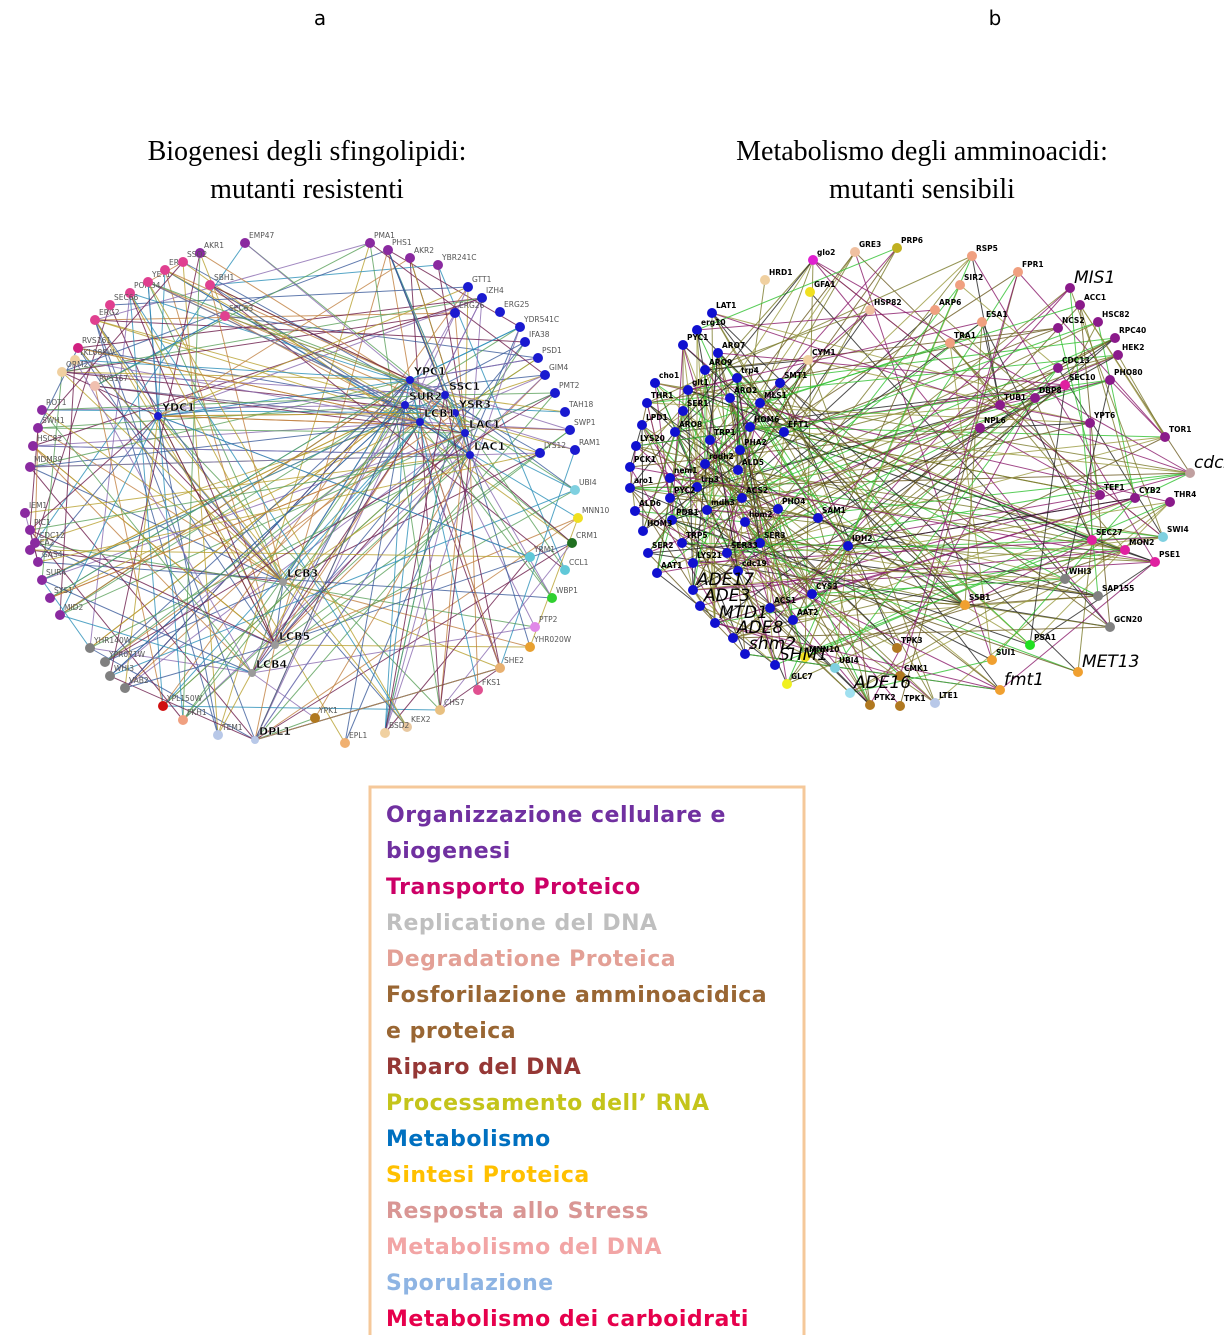  I want to click on node-label: ADE16, so click(882, 683).